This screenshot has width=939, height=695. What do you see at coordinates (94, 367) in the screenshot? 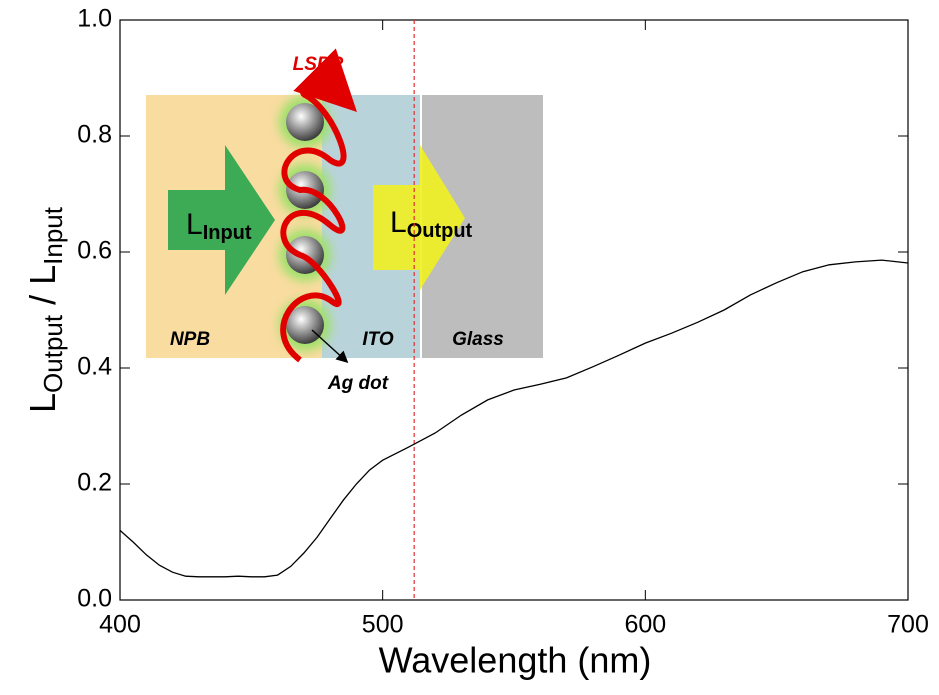
I see `y-tick-label: 0.4` at bounding box center [94, 367].